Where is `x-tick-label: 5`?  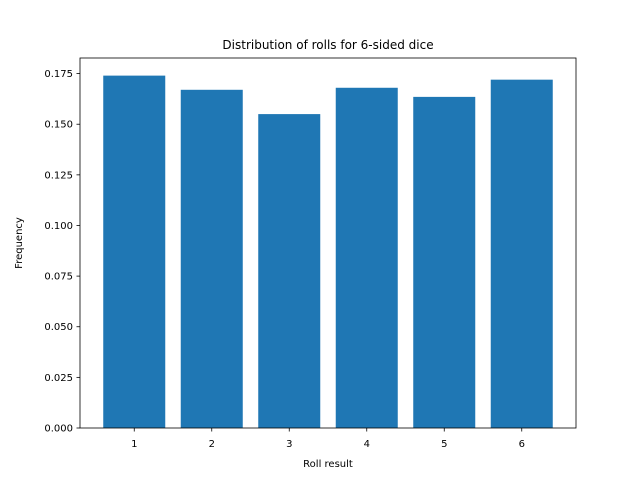 x-tick-label: 5 is located at coordinates (444, 444).